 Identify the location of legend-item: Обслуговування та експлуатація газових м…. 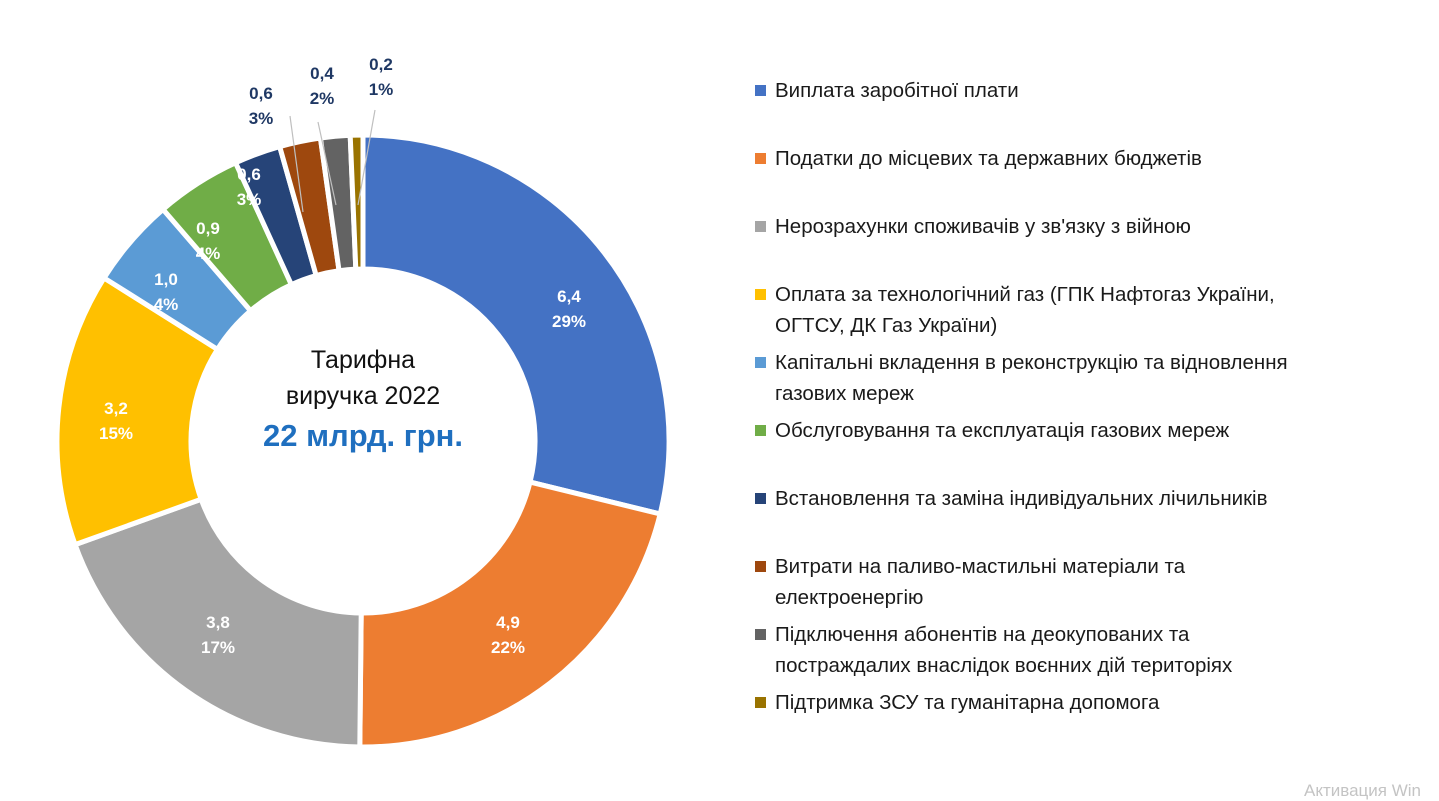
(1075, 430).